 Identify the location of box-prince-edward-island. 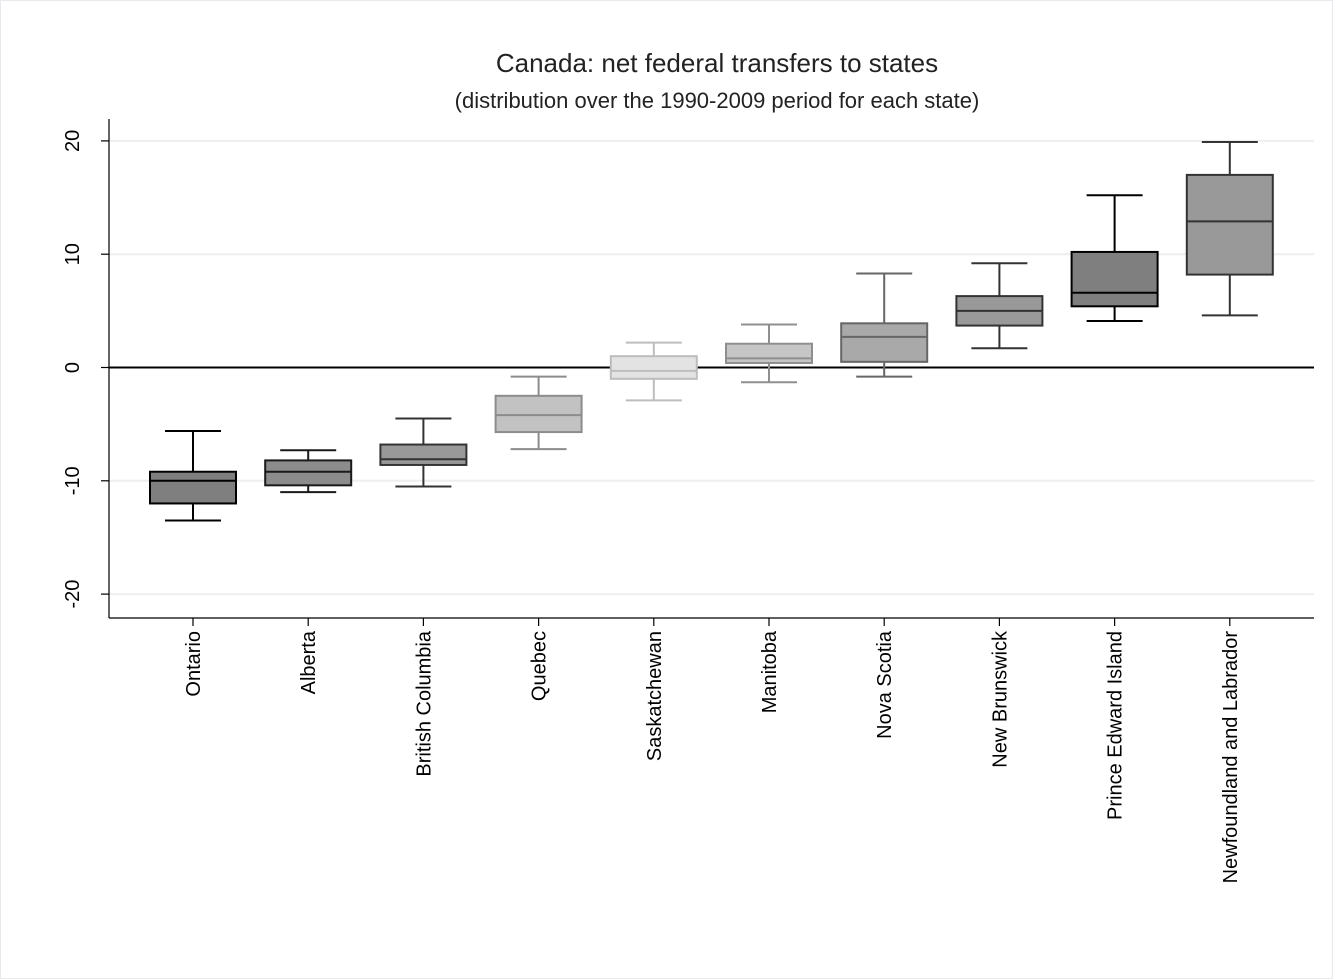
(1114, 258).